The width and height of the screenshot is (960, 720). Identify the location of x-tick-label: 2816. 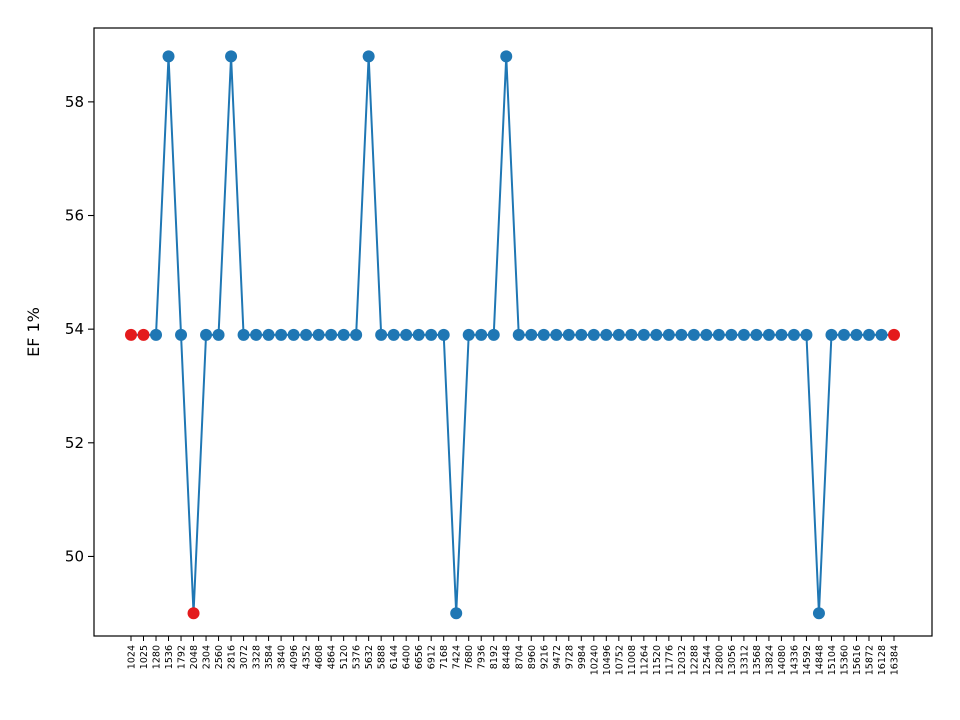
(232, 657).